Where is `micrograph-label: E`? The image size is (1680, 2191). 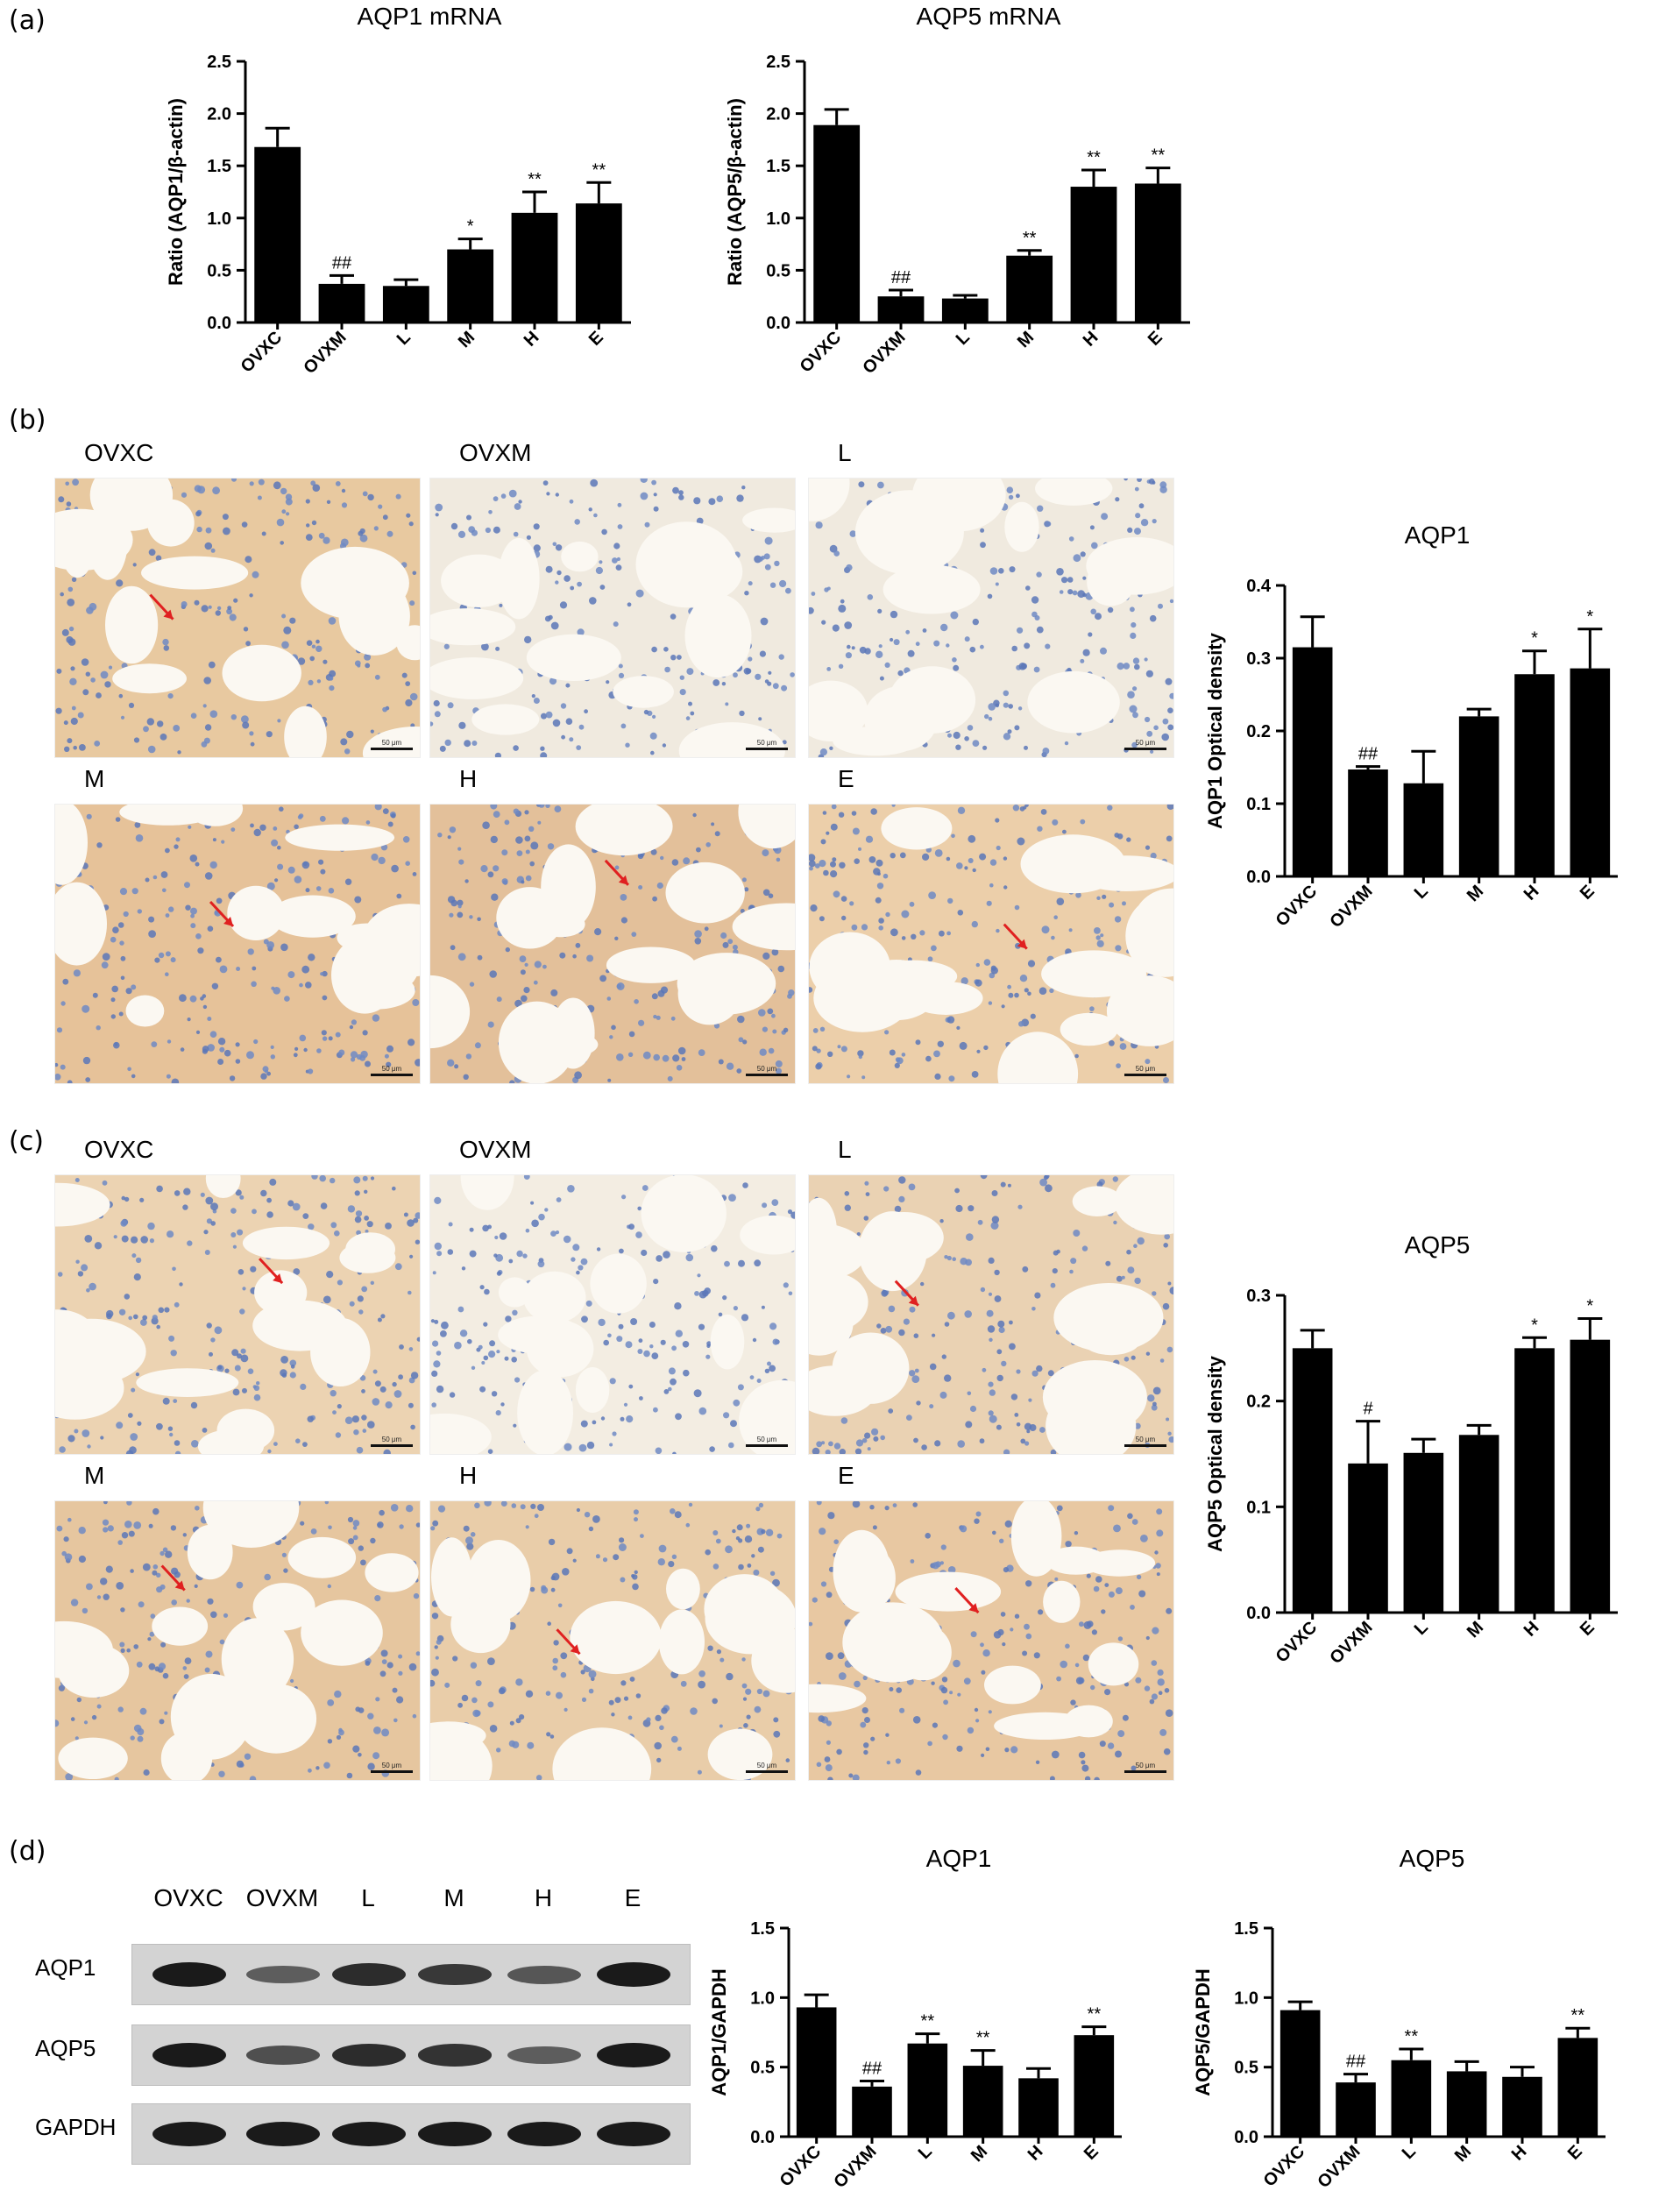 micrograph-label: E is located at coordinates (846, 778).